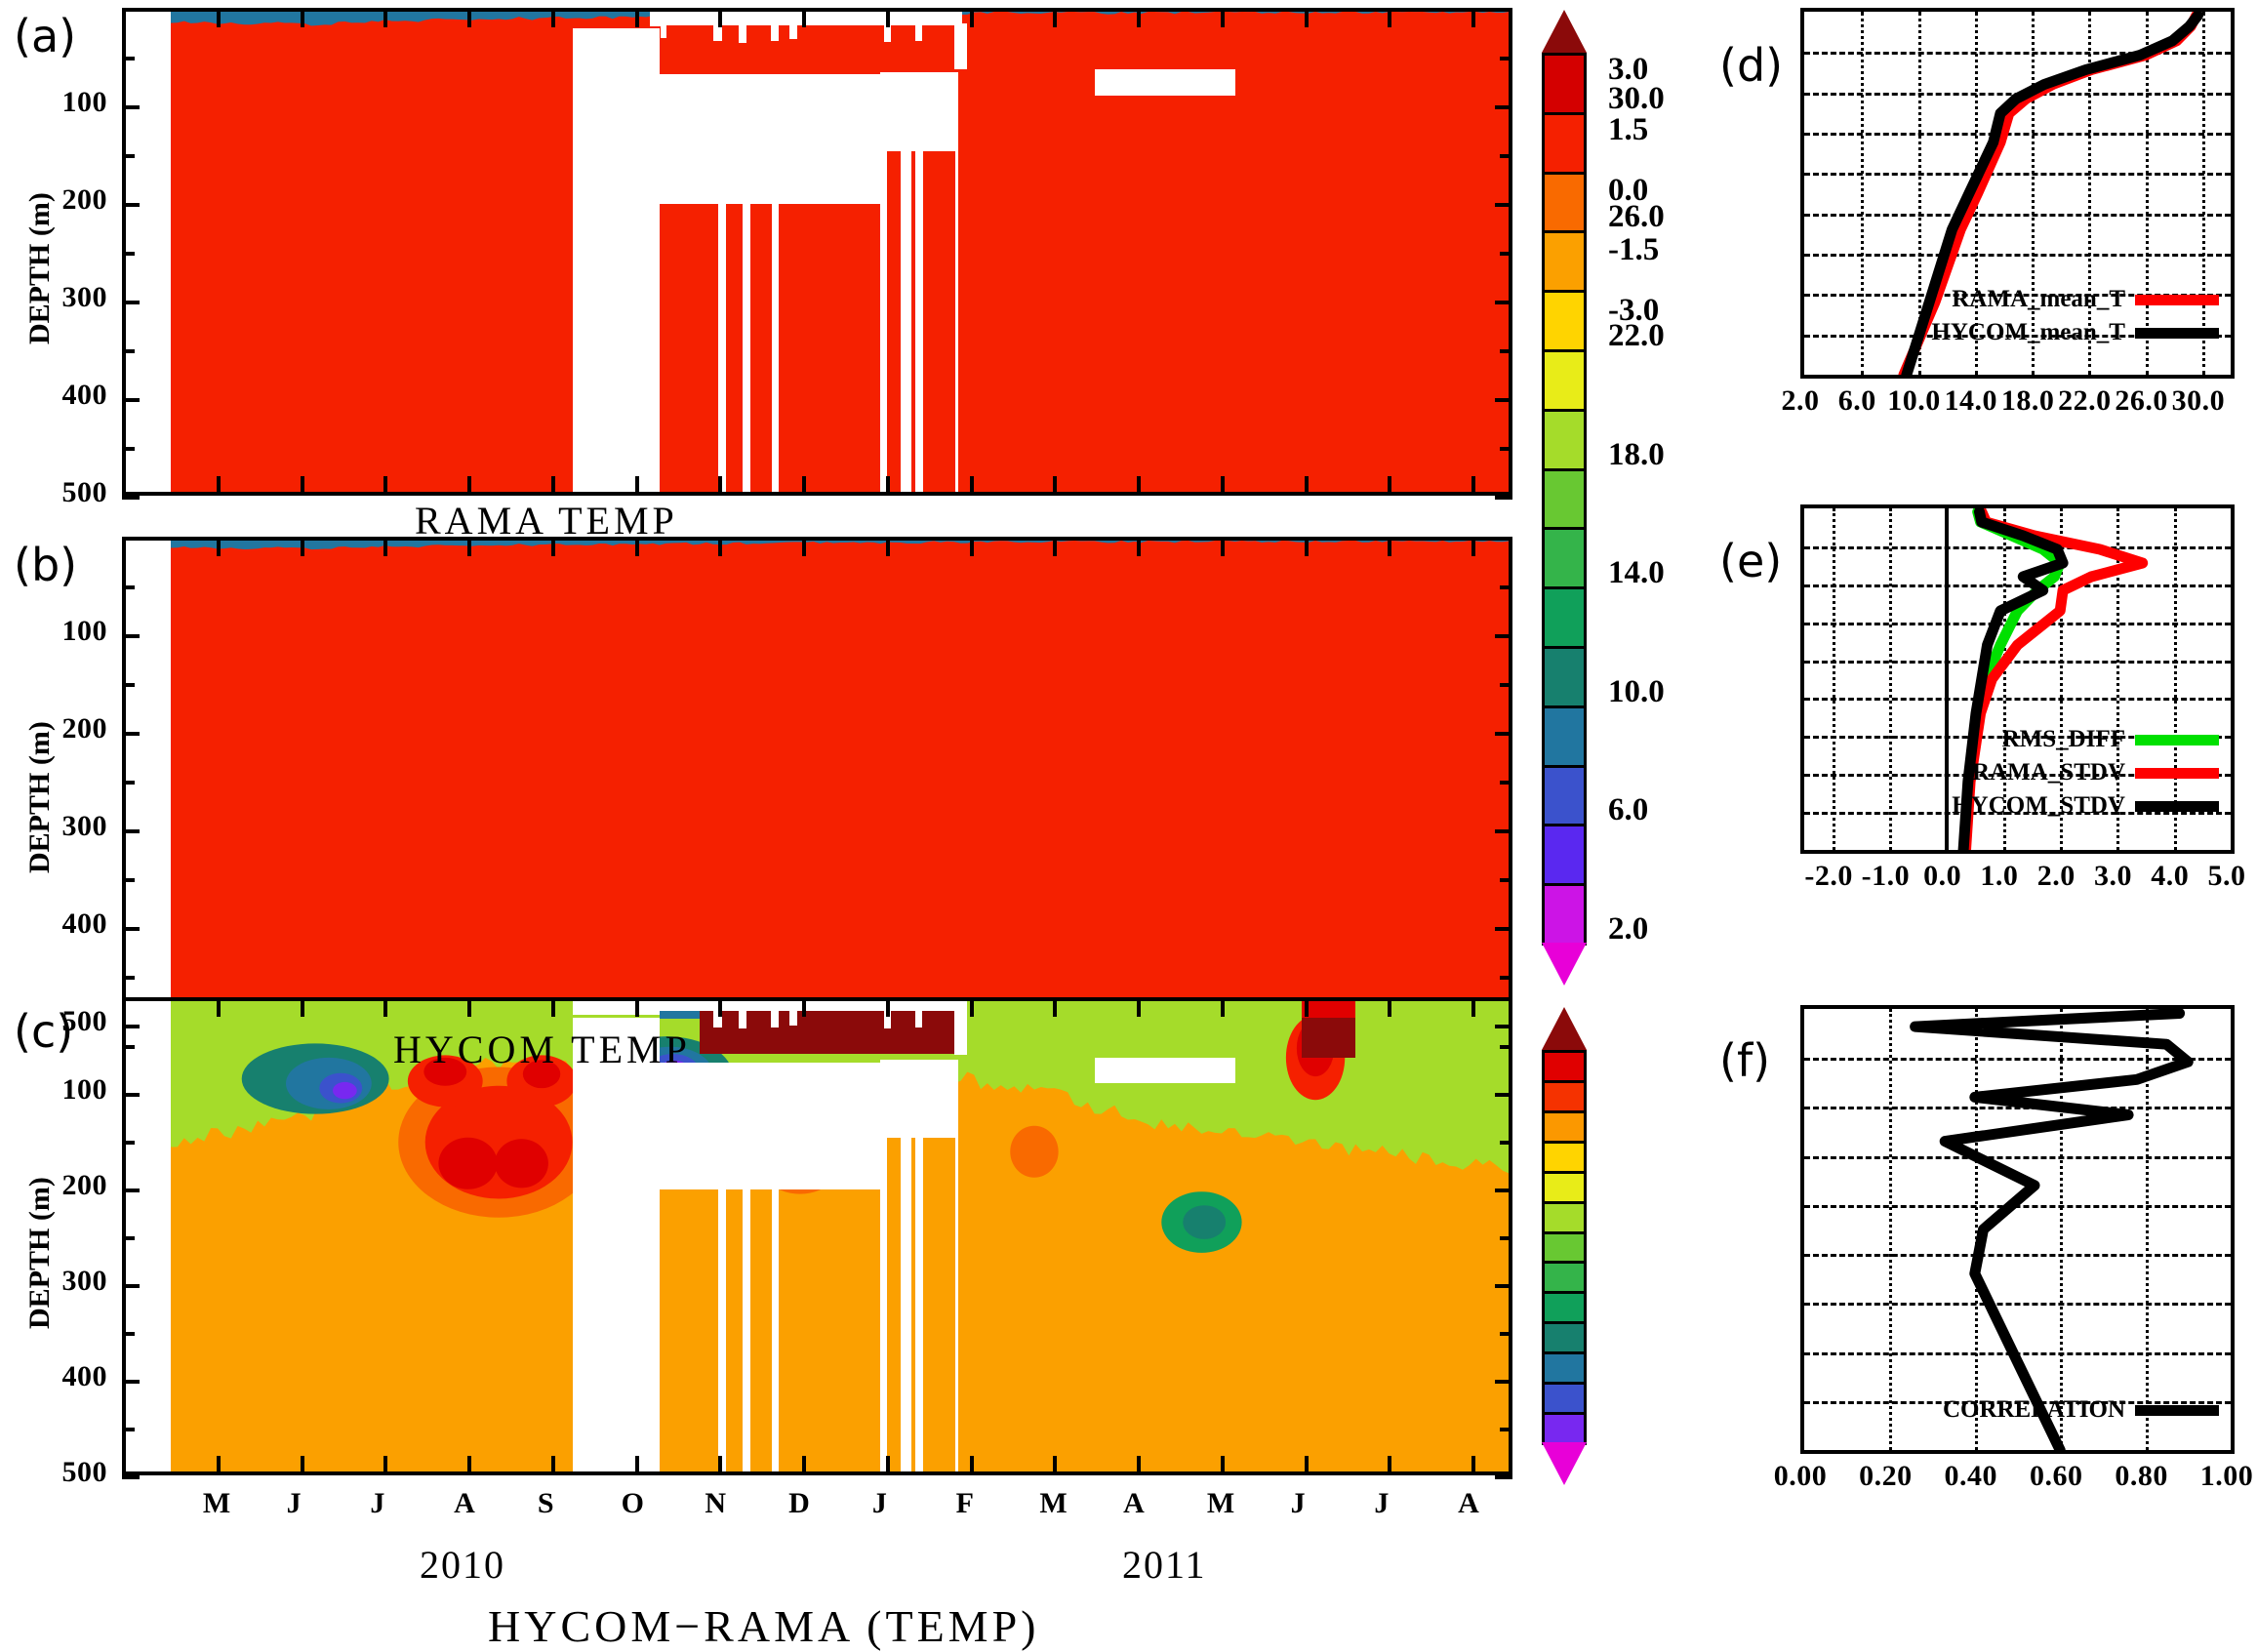  I want to click on panel-d-plot, so click(2017, 194).